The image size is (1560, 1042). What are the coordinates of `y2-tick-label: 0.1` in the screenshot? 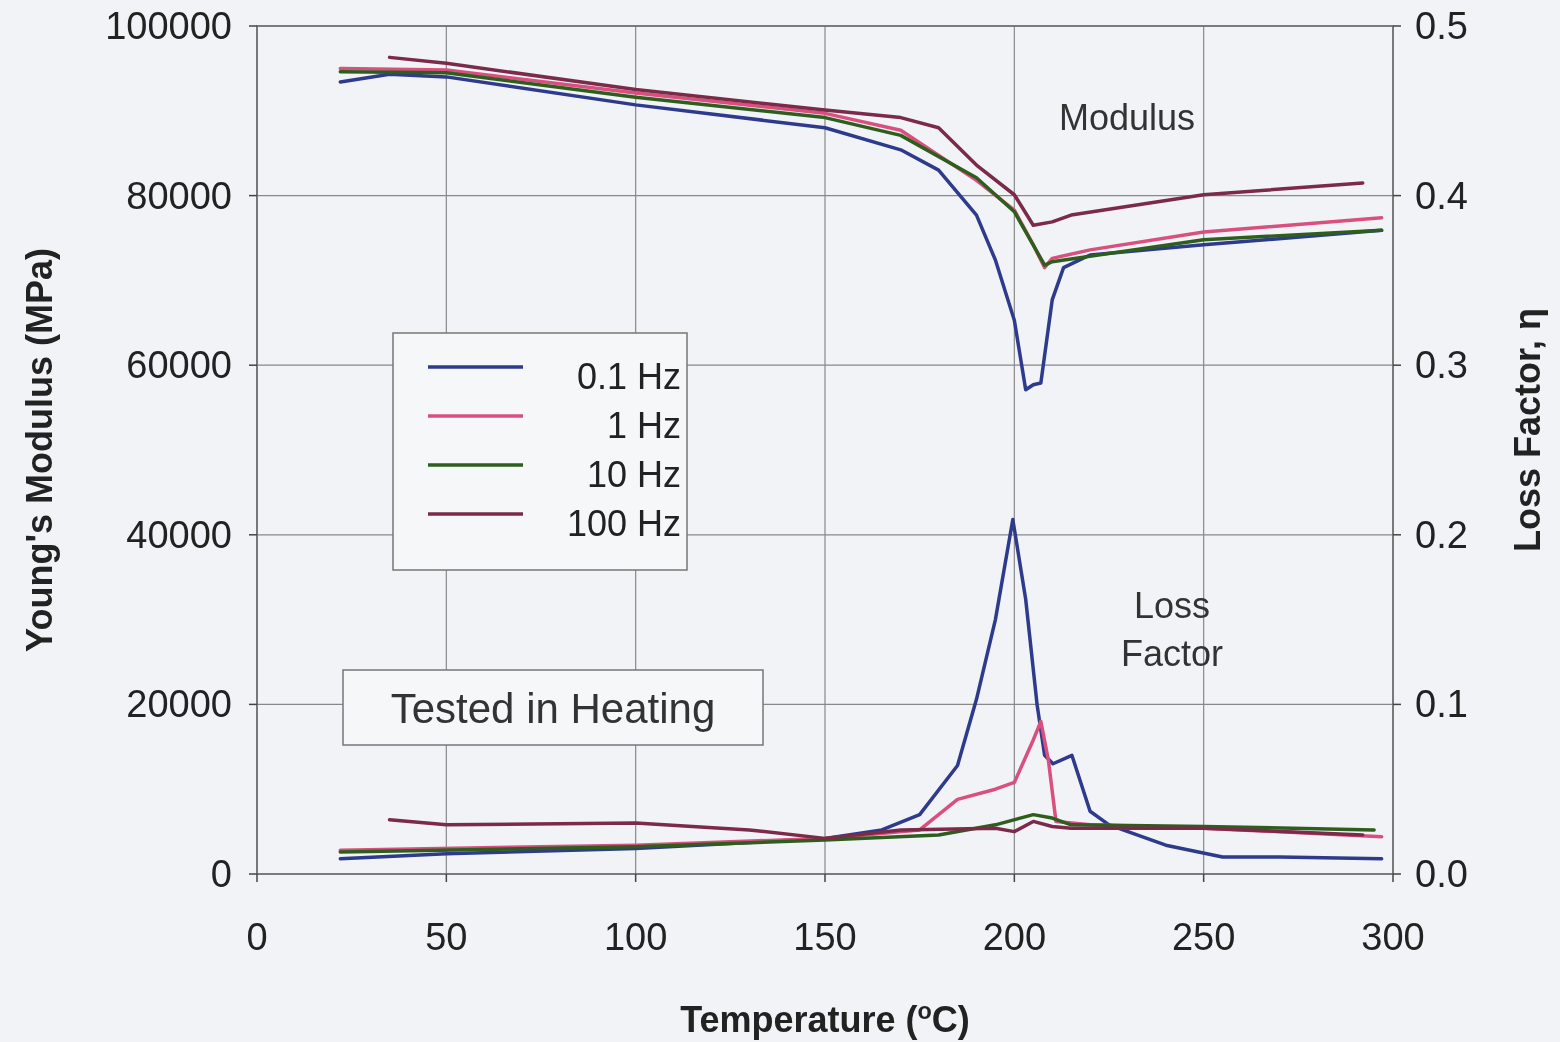 It's located at (1441, 704).